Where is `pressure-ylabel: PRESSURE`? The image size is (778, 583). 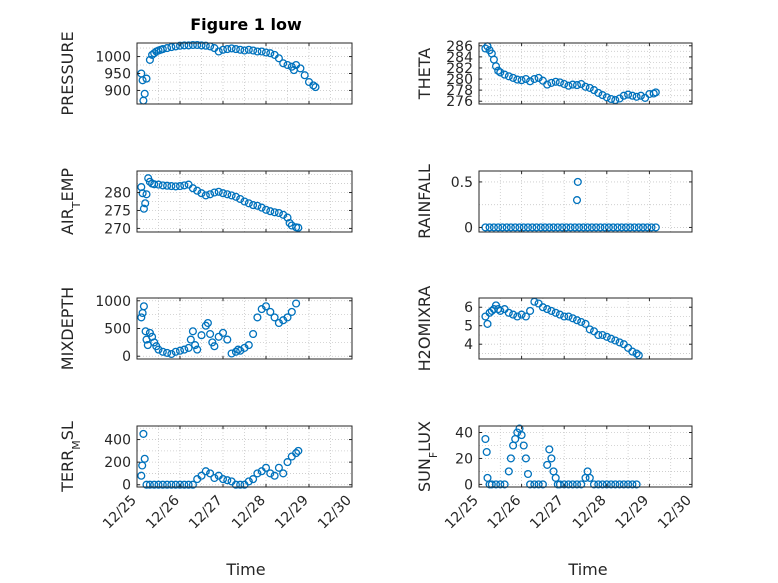
pressure-ylabel: PRESSURE is located at coordinates (67, 73).